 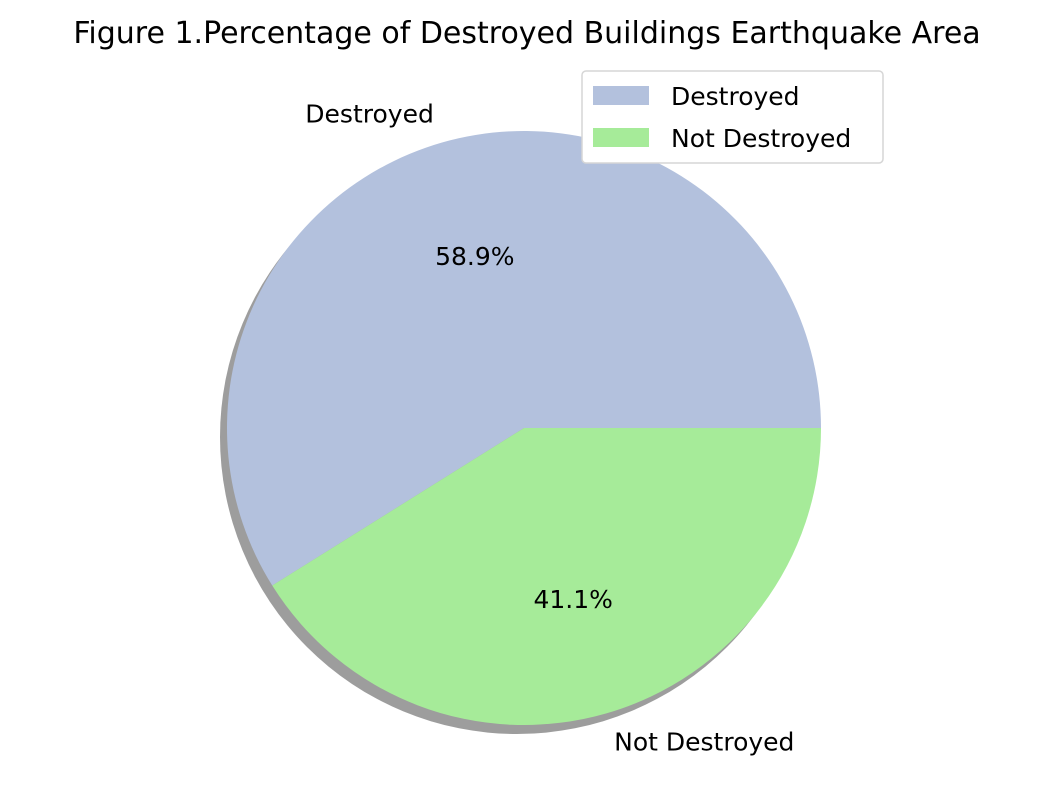 I want to click on legend-label-not-destroyed: Not Destroyed, so click(x=761, y=138).